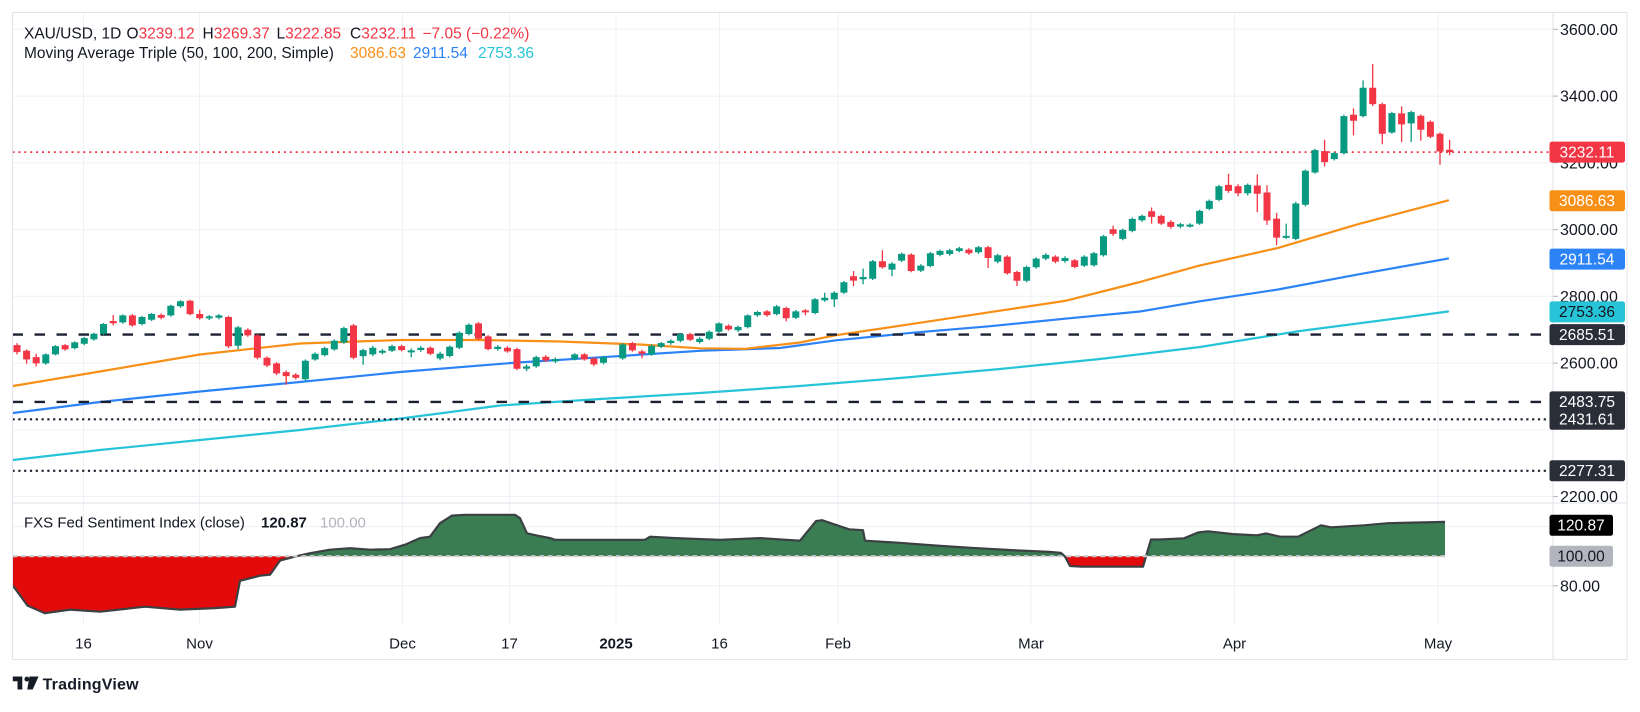  What do you see at coordinates (1234, 644) in the screenshot?
I see `svg-text: Apr` at bounding box center [1234, 644].